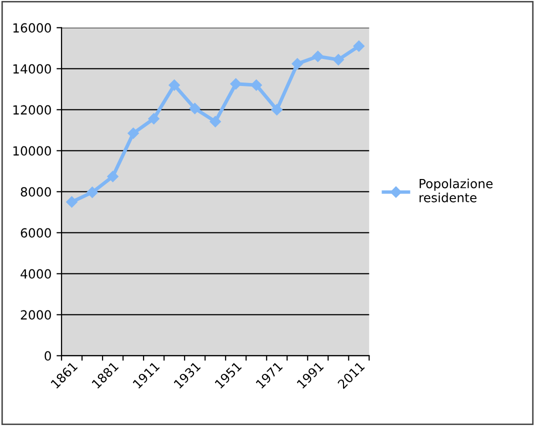 Image resolution: width=535 pixels, height=426 pixels. I want to click on y-tick-label: 12000, so click(32, 110).